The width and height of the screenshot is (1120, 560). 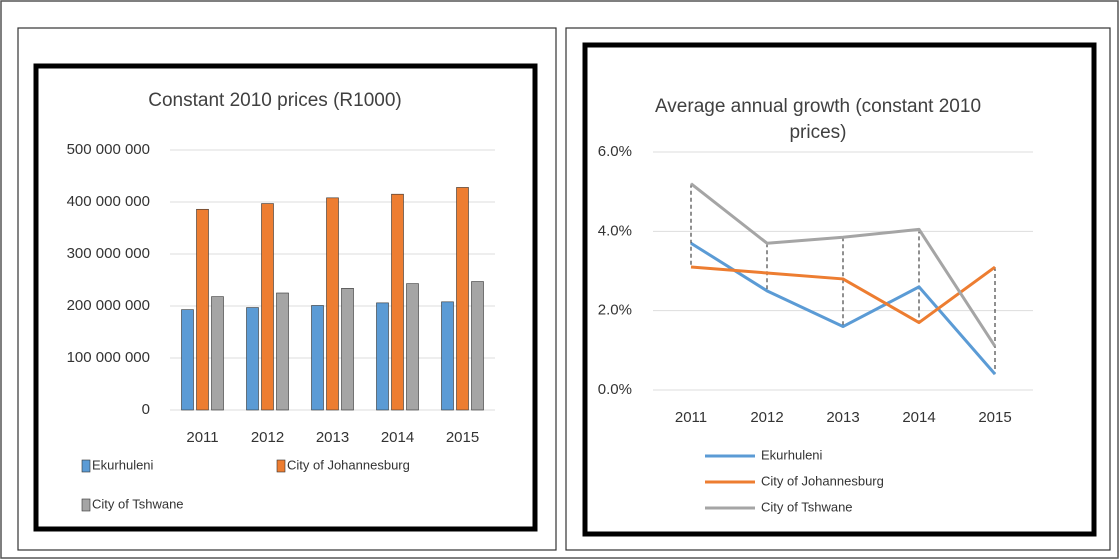 I want to click on y-tick-label: 0, so click(x=146, y=409).